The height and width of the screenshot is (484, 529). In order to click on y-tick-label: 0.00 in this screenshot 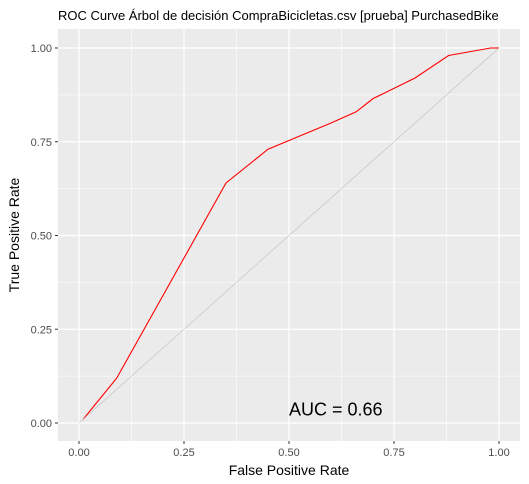, I will do `click(41, 424)`.